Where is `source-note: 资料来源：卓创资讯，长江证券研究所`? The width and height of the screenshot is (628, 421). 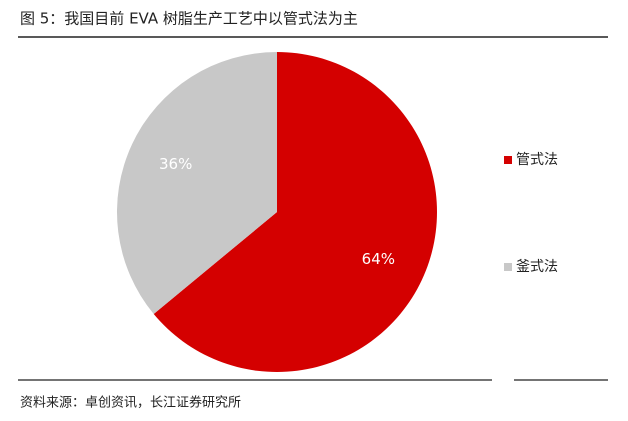 source-note: 资料来源：卓创资讯，长江证券研究所 is located at coordinates (130, 403).